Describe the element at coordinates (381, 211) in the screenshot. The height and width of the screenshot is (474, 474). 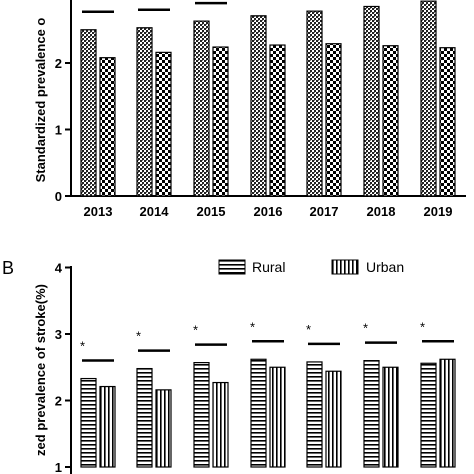
I see `panel-a-x-tick-label: 2018` at that location.